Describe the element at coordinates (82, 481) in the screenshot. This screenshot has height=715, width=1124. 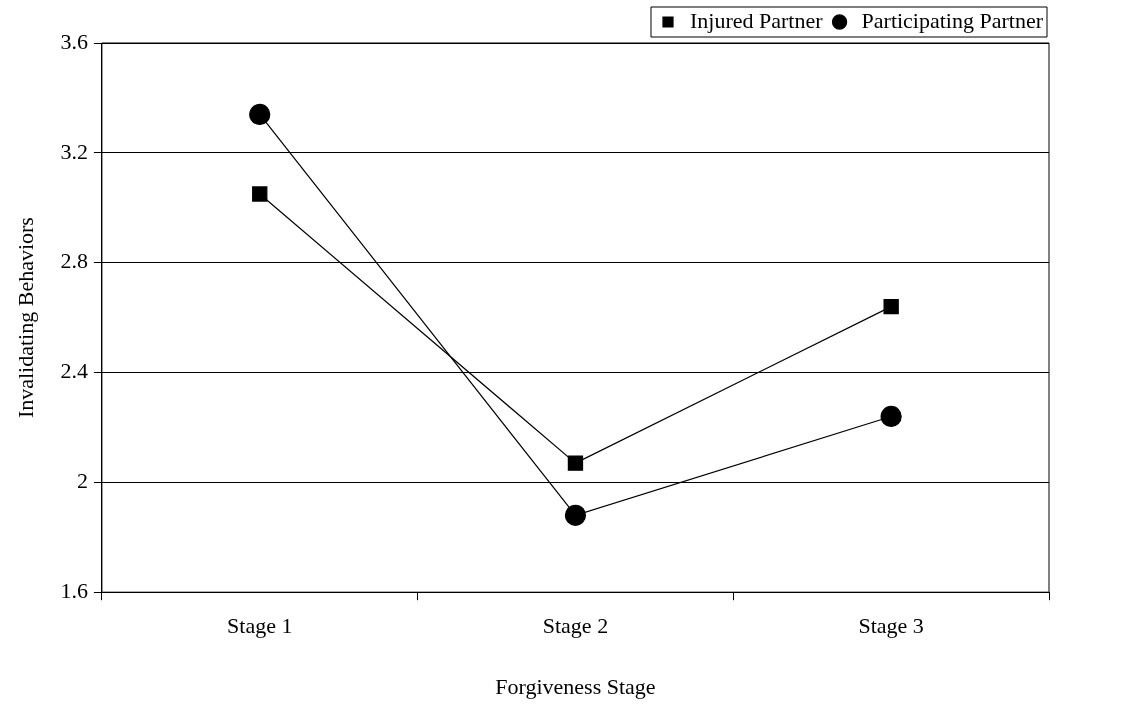
I see `y-tick-label: 2` at that location.